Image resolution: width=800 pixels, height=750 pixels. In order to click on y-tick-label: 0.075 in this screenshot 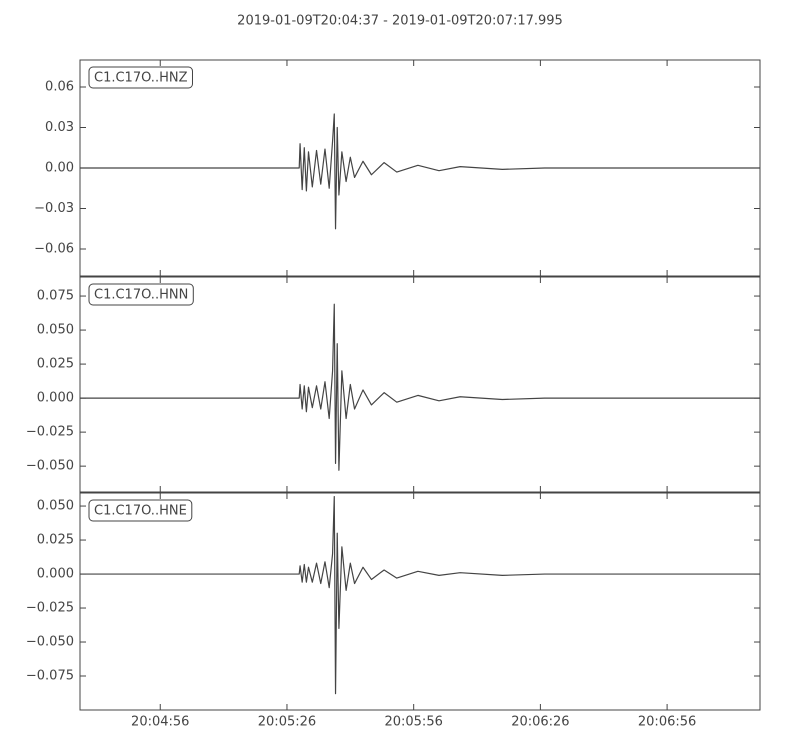, I will do `click(55, 296)`.